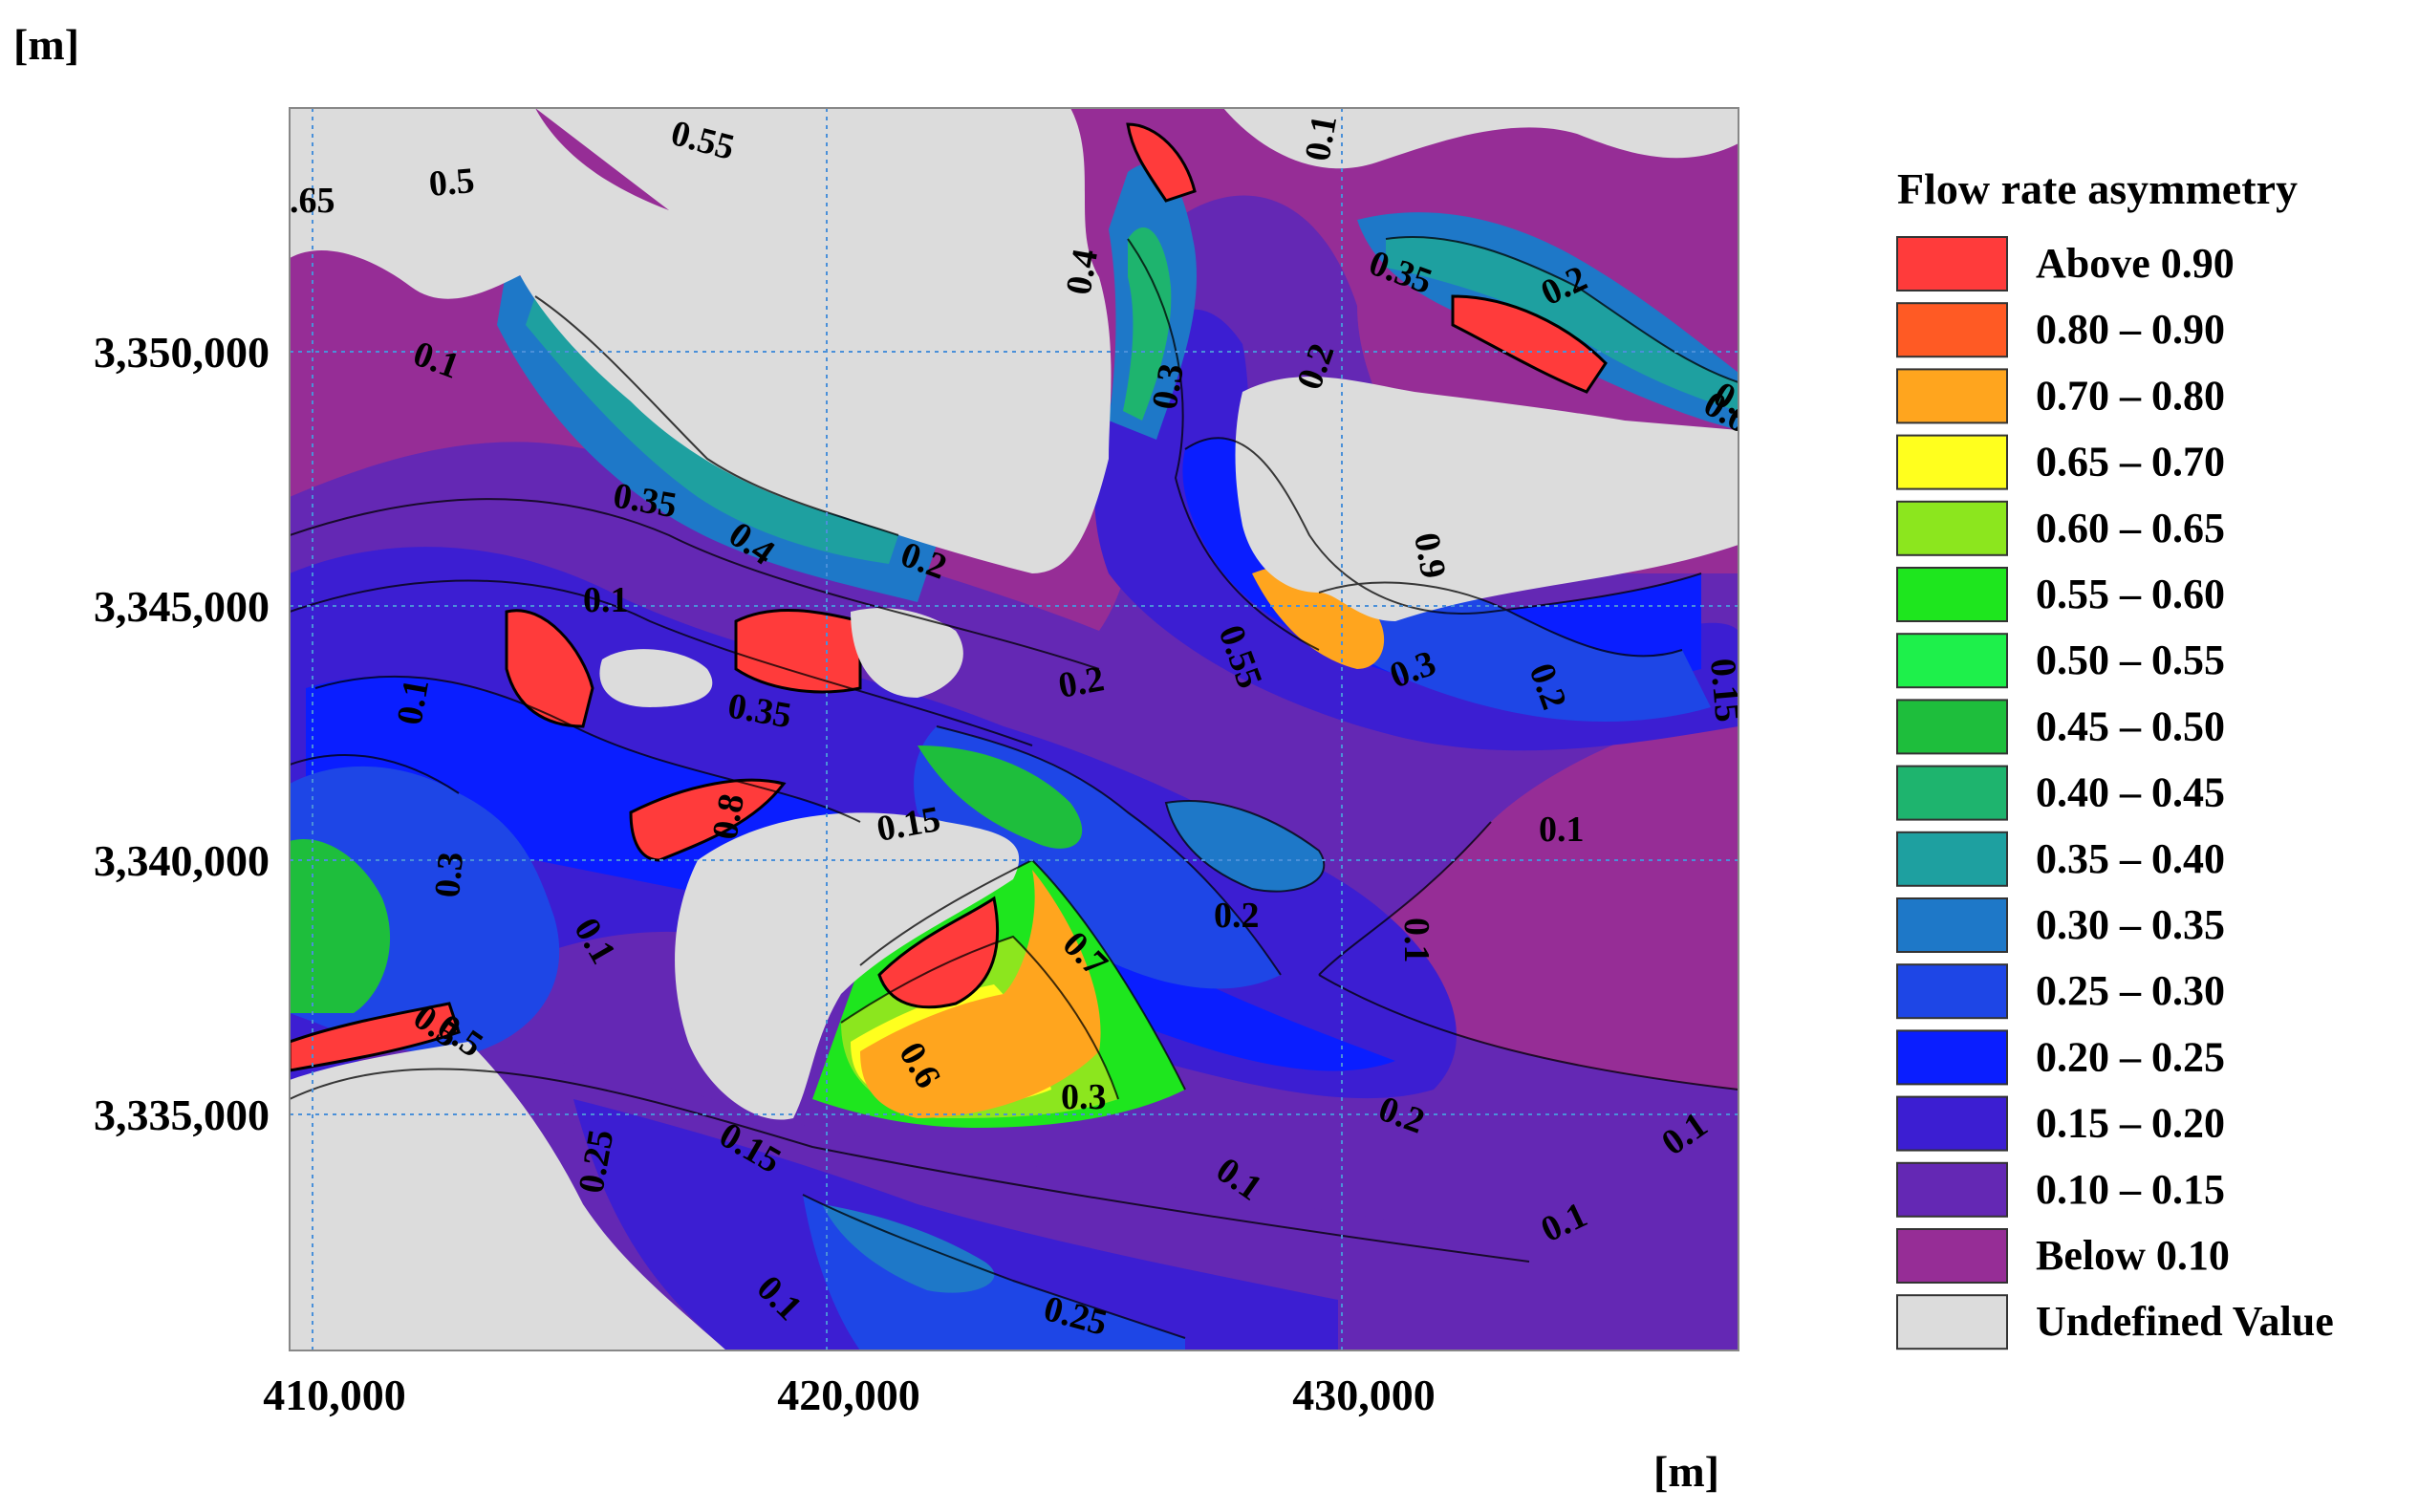  I want to click on x-axis-ticks: 410,000 420,000 430,000, so click(849, 1395).